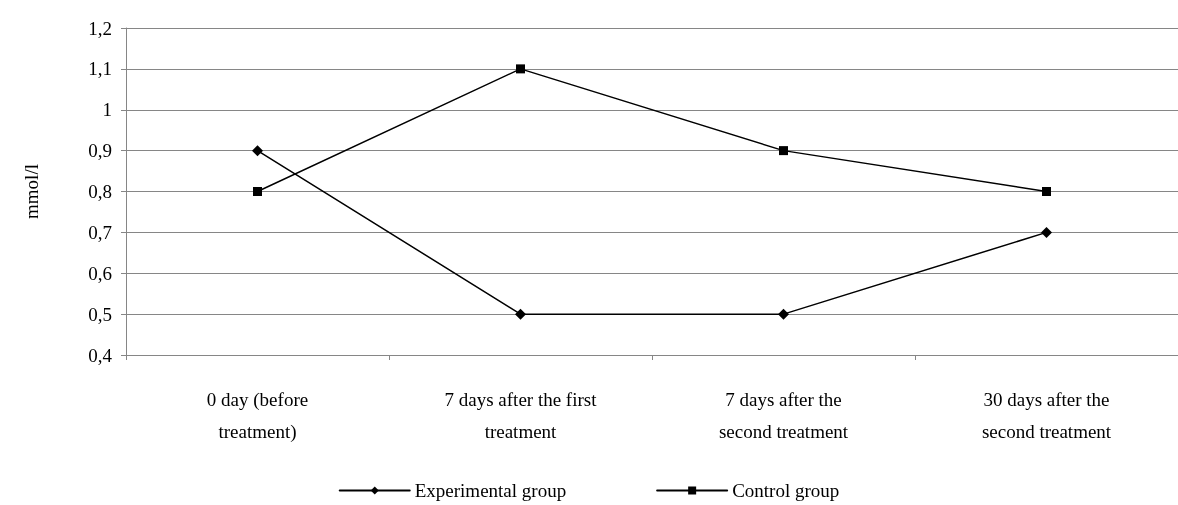  What do you see at coordinates (100, 28) in the screenshot?
I see `y-tick-label: 1,2` at bounding box center [100, 28].